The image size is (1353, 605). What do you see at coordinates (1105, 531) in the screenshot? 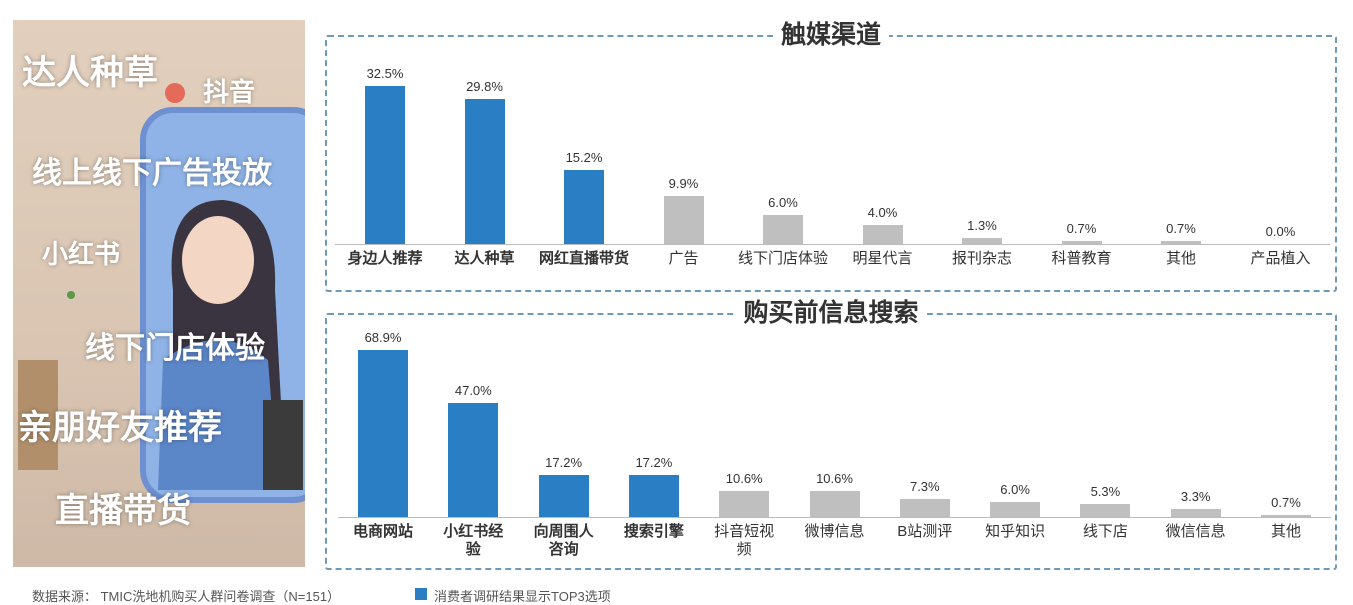
I see `x-tick-label: 线下店` at bounding box center [1105, 531].